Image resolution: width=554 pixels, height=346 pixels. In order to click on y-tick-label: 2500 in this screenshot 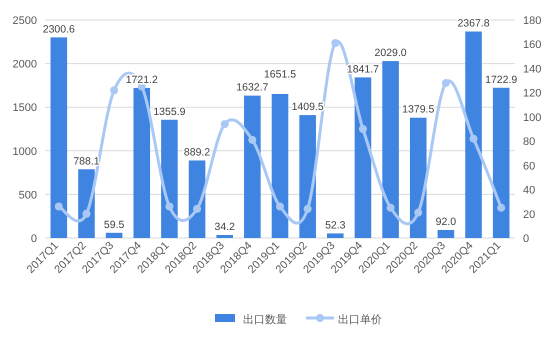, I will do `click(24, 21)`.